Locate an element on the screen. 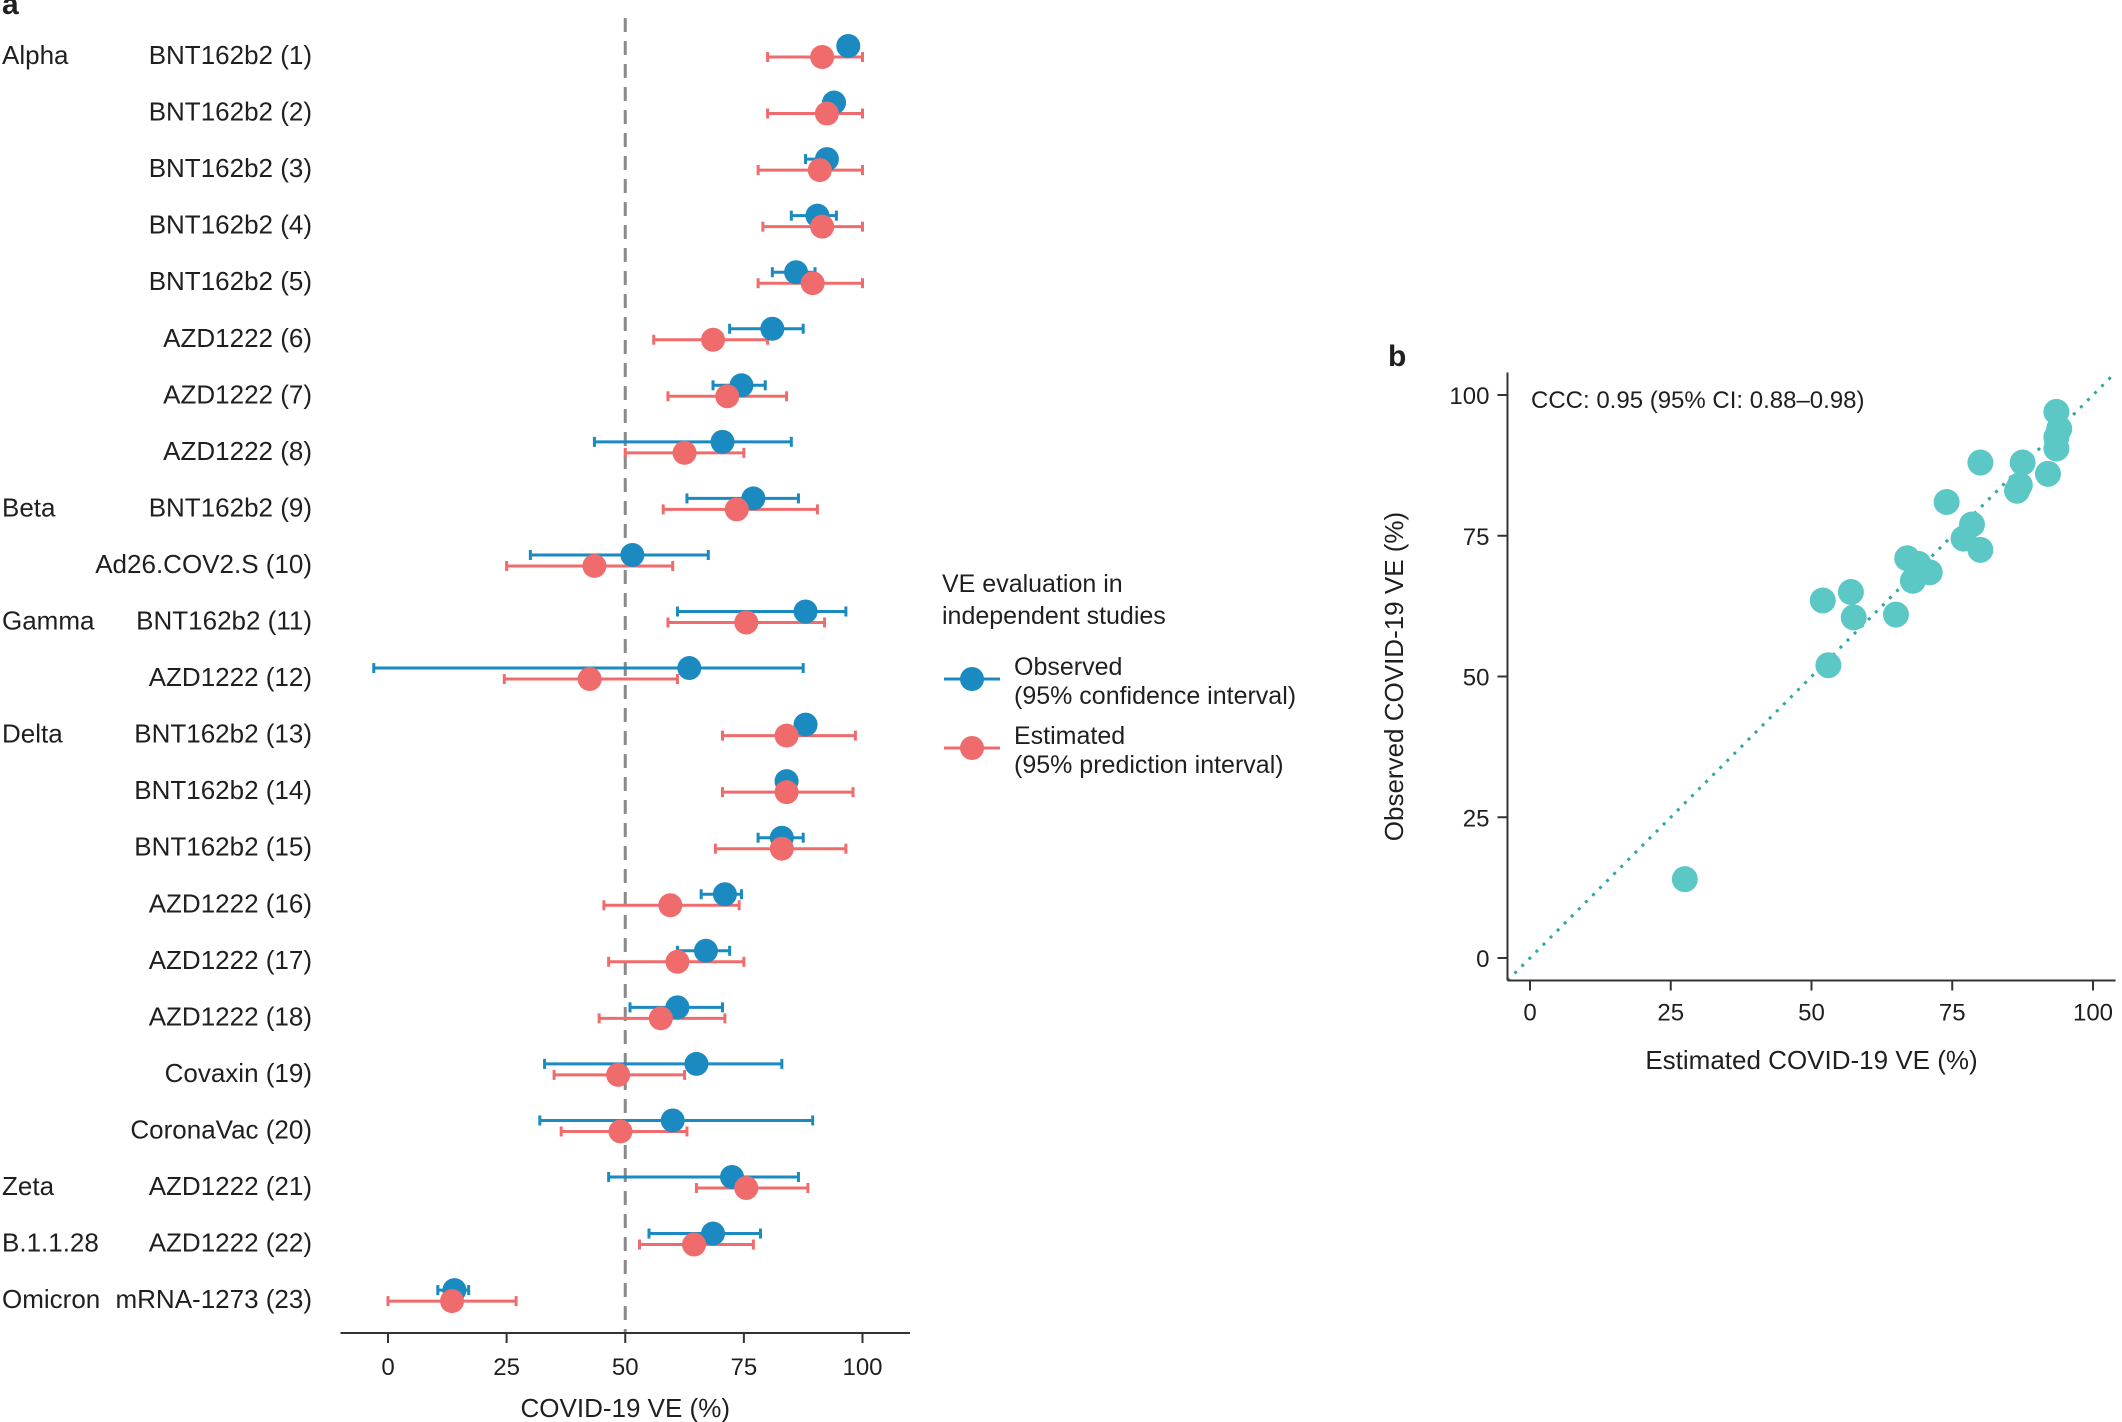 This screenshot has height=1422, width=2122. variant-label: Zeta is located at coordinates (28, 1186).